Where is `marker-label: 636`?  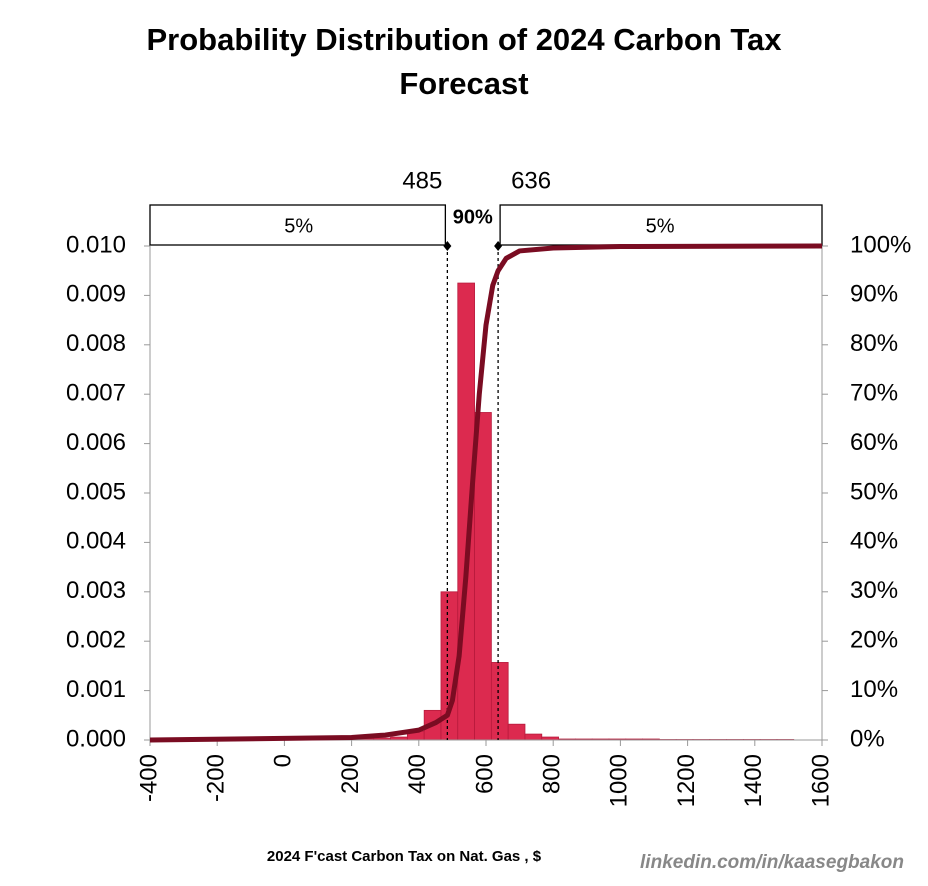 marker-label: 636 is located at coordinates (531, 180).